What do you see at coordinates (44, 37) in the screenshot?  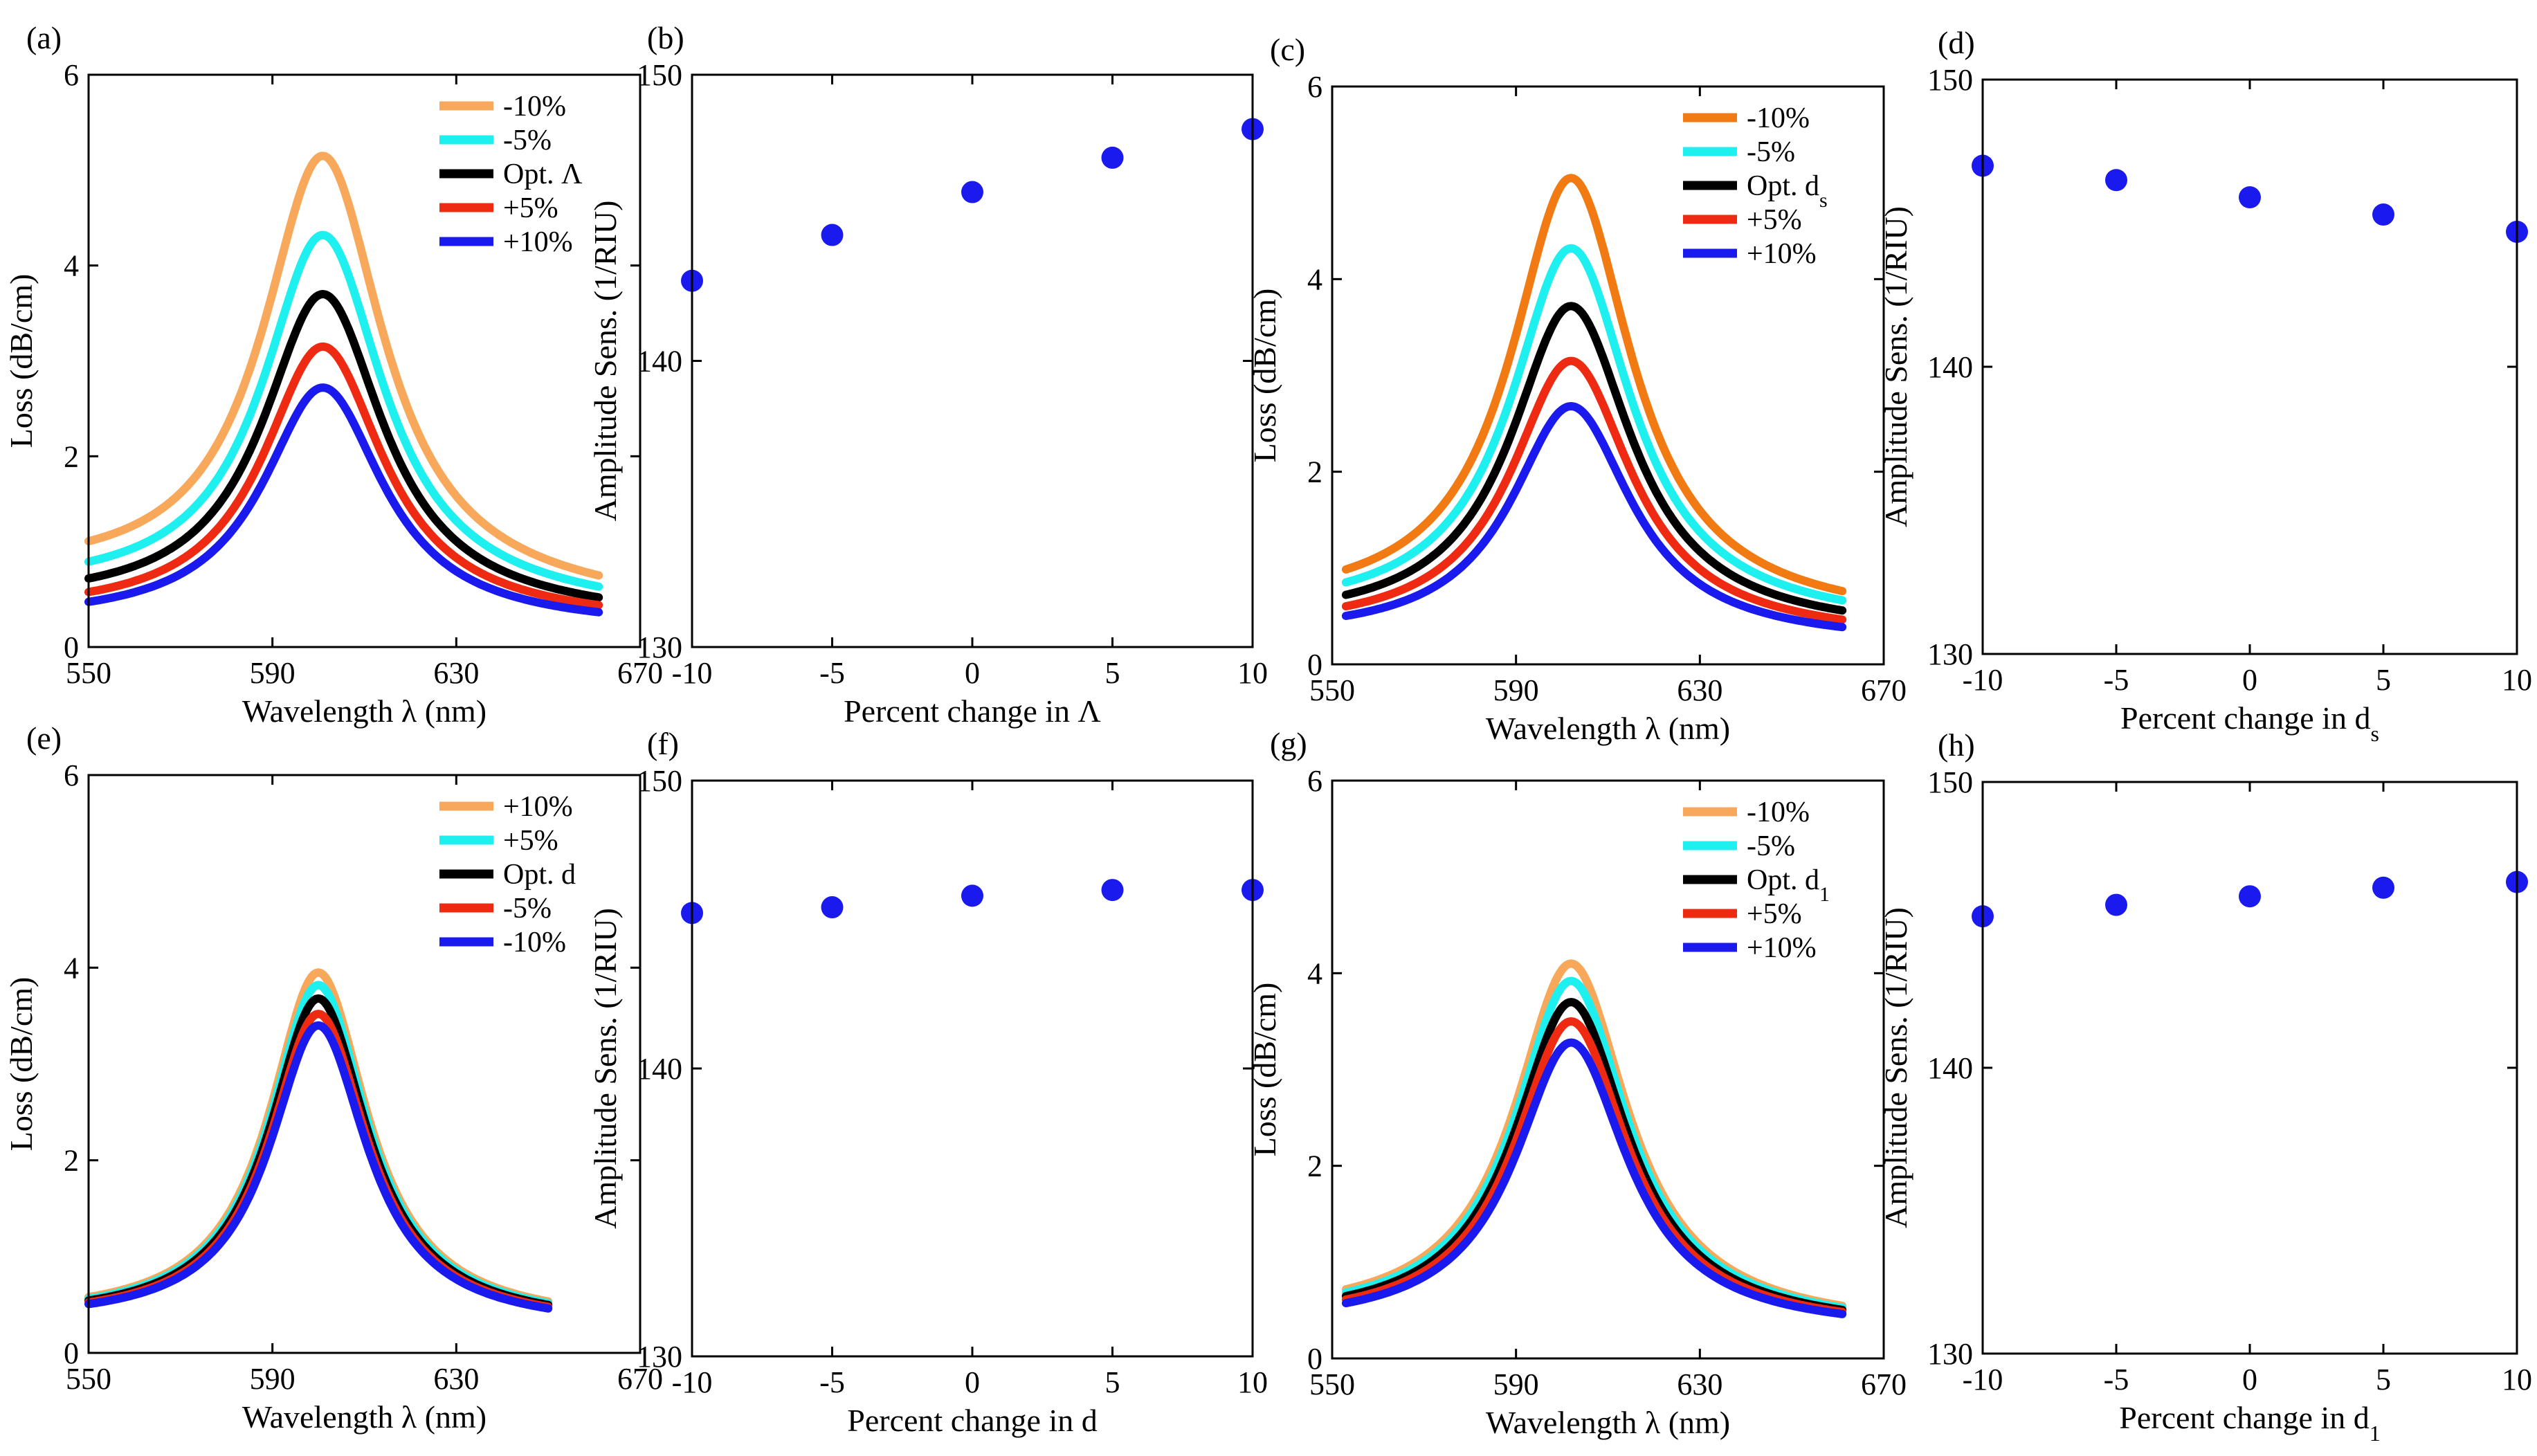 I see `panel-label: (a)` at bounding box center [44, 37].